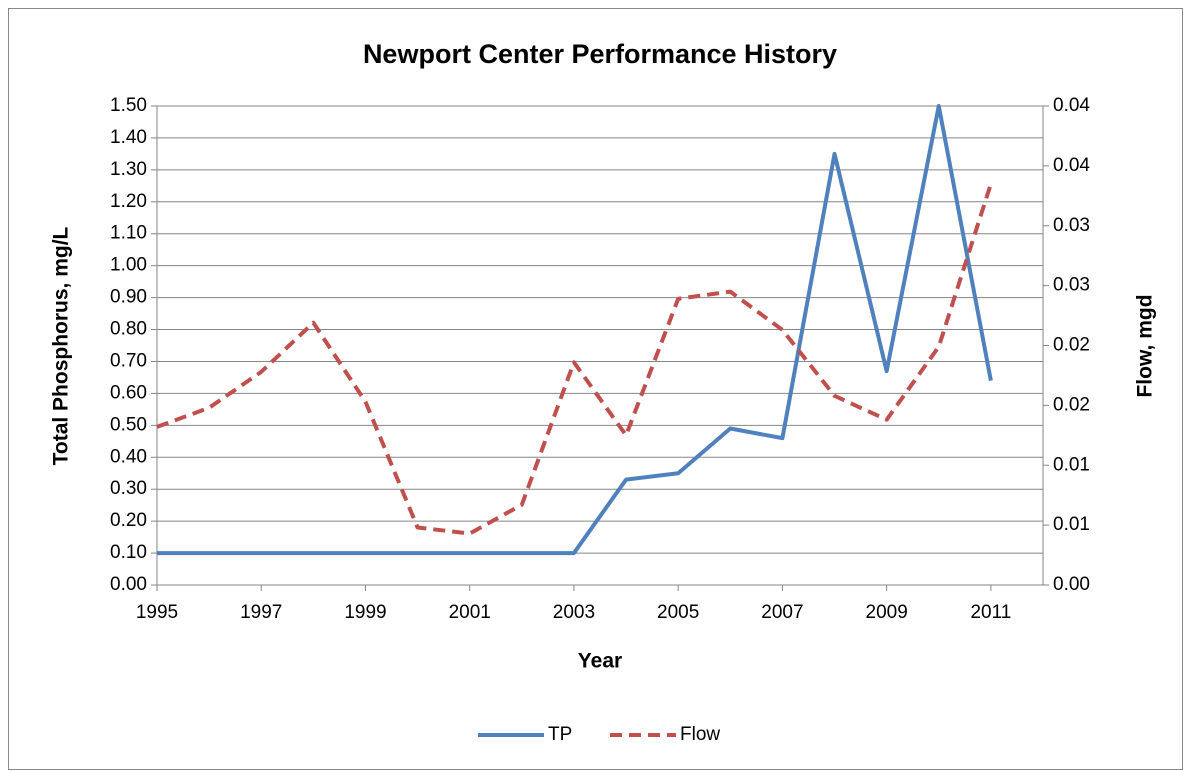 This screenshot has height=771, width=1184. Describe the element at coordinates (365, 612) in the screenshot. I see `x-tick-label: 1999` at that location.